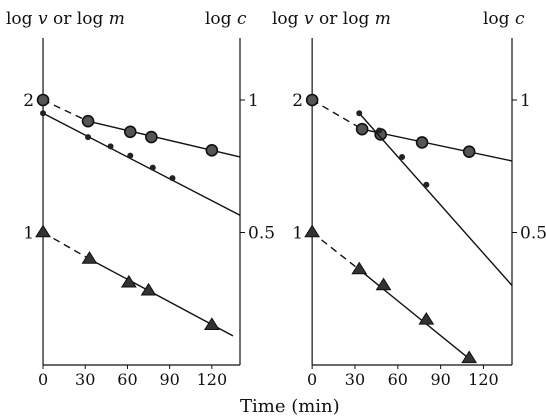  Describe the element at coordinates (331, 19) in the screenshot. I see `right-panel-y-axis-label: log v or log m` at that location.